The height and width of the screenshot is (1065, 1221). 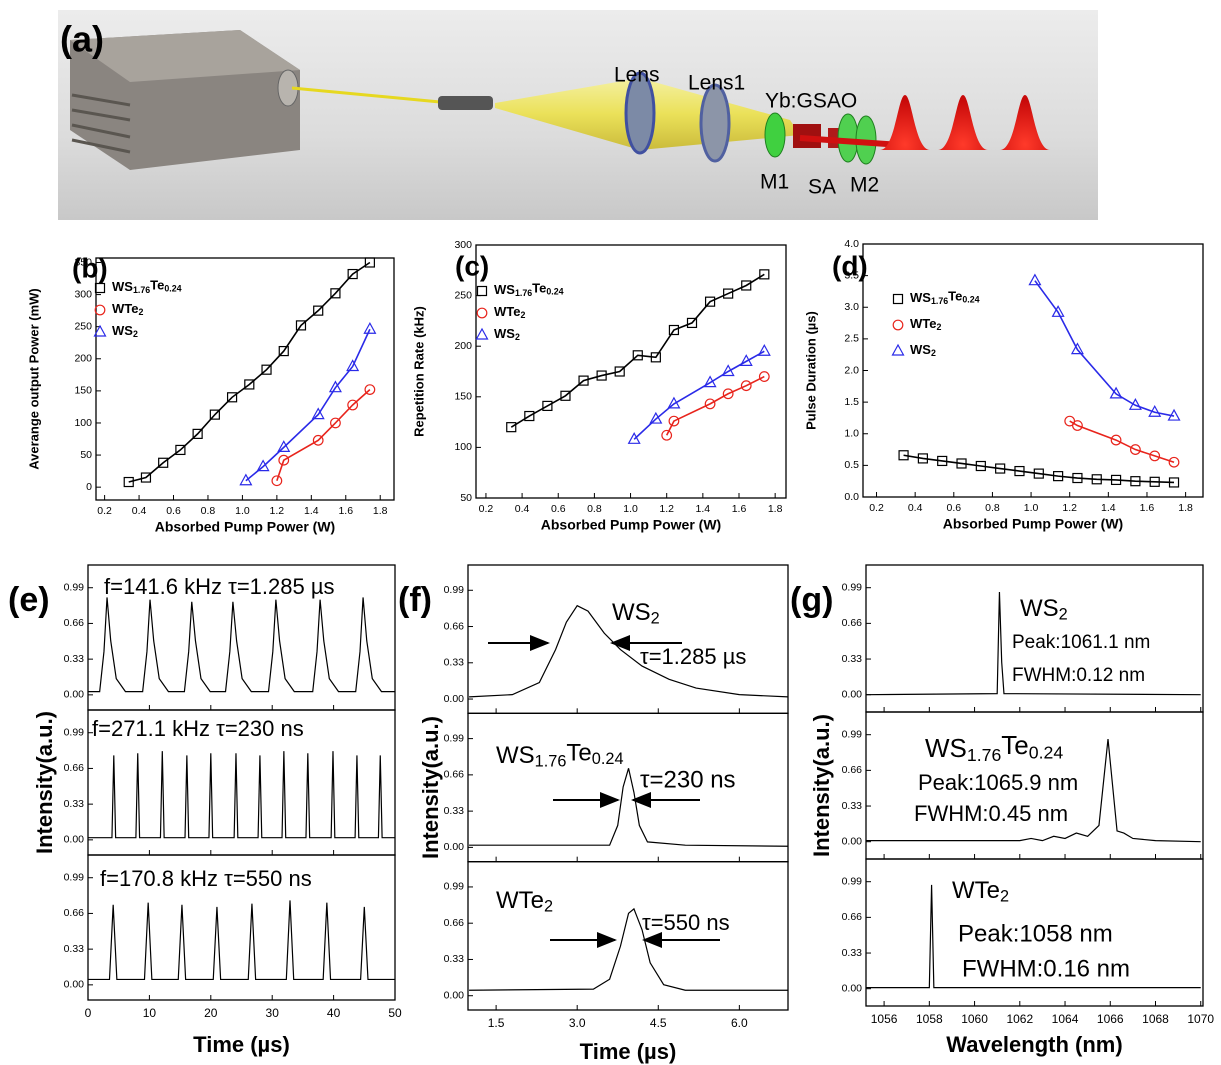 What do you see at coordinates (637, 75) in the screenshot?
I see `component-label: Lens` at bounding box center [637, 75].